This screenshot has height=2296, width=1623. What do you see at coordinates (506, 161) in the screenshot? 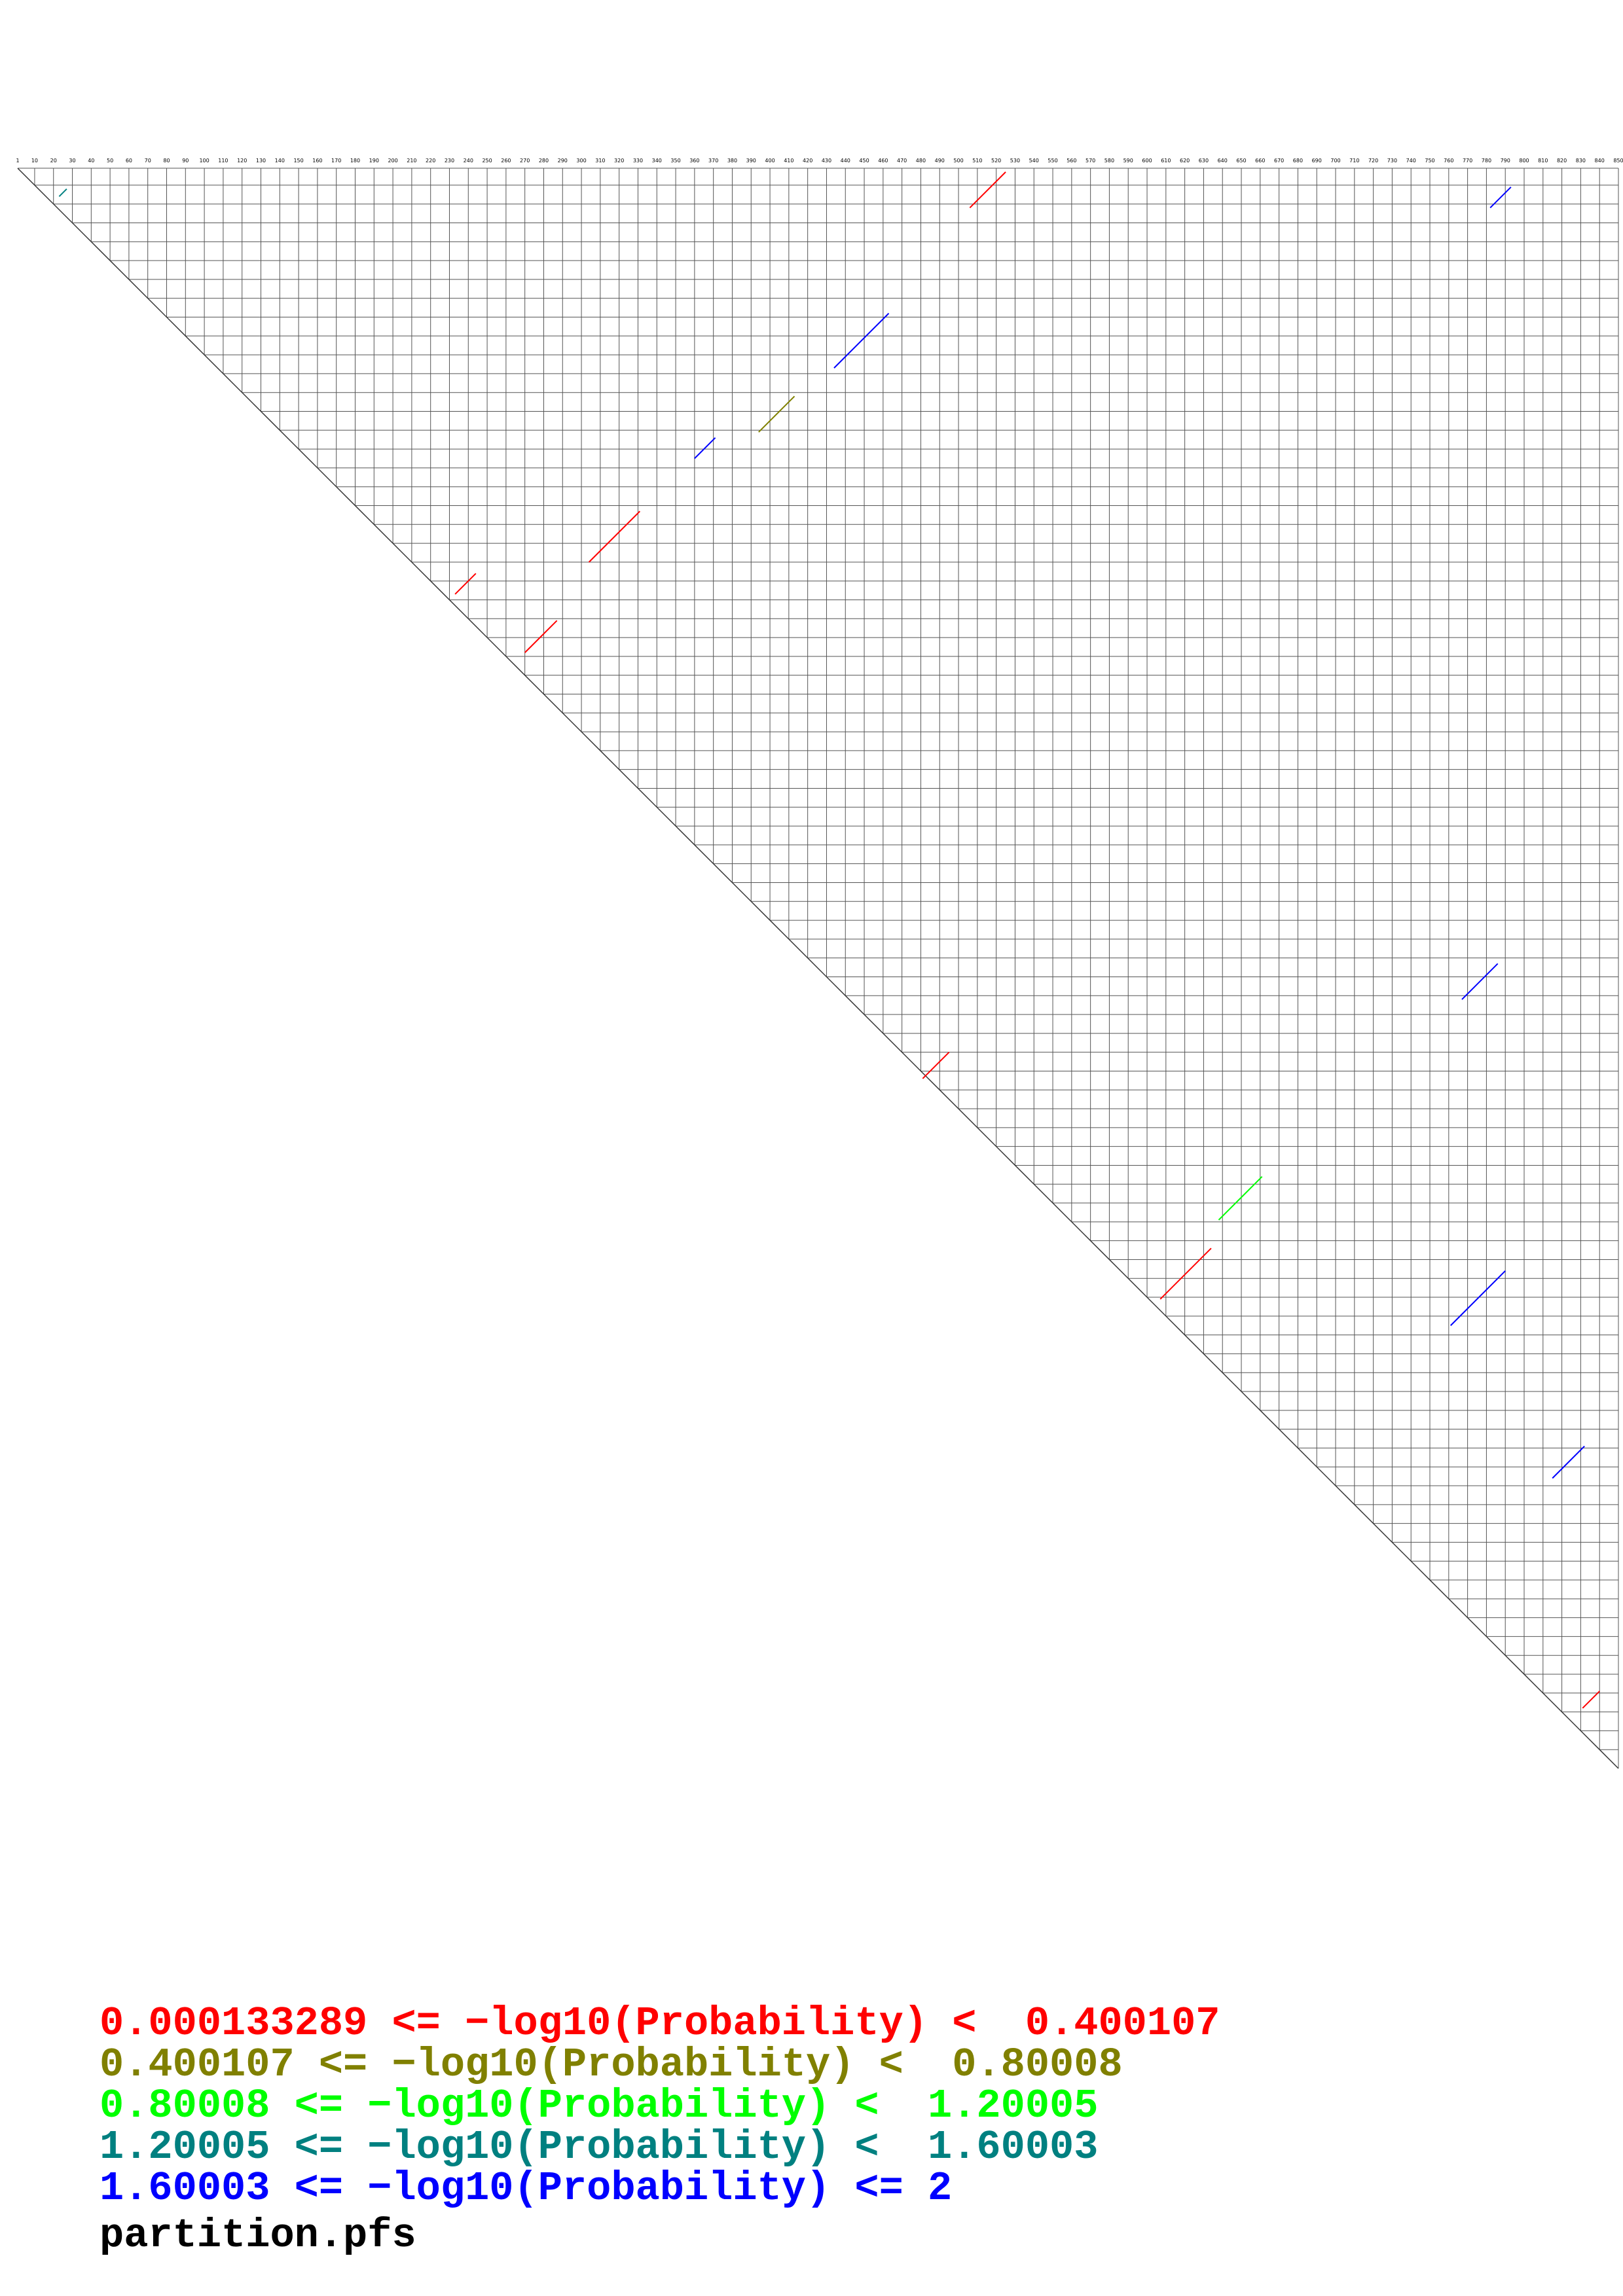
I see `x-tick-label: 260` at bounding box center [506, 161].